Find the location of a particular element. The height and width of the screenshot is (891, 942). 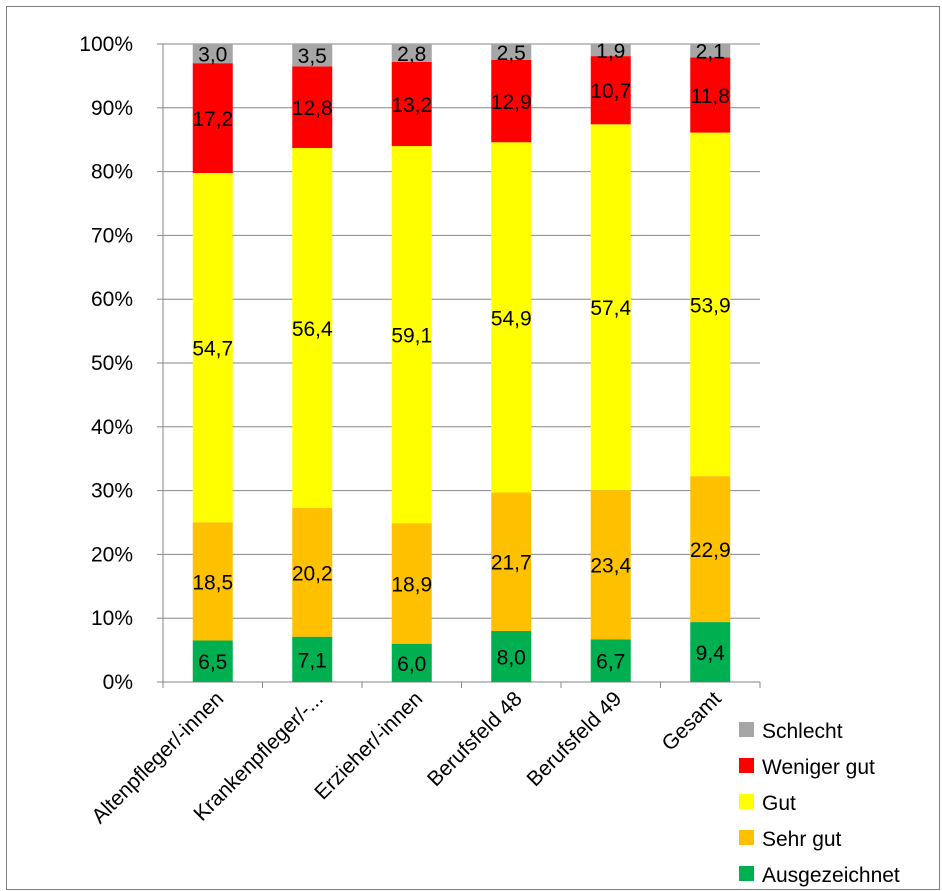

data-label: 53,9 is located at coordinates (710, 305).